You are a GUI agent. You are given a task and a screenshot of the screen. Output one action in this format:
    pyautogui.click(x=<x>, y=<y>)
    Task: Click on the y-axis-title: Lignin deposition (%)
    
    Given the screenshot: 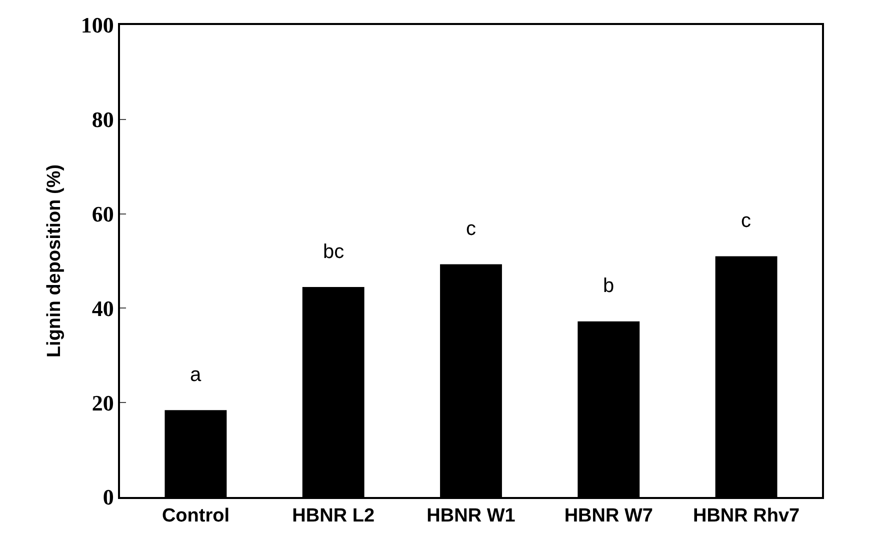 What is the action you would take?
    pyautogui.click(x=55, y=261)
    